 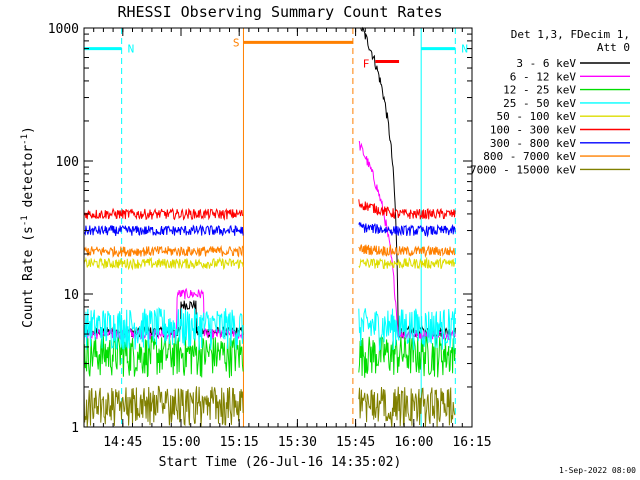 I want to click on legend-entry-label: 25 - 50 keV, so click(x=539, y=103).